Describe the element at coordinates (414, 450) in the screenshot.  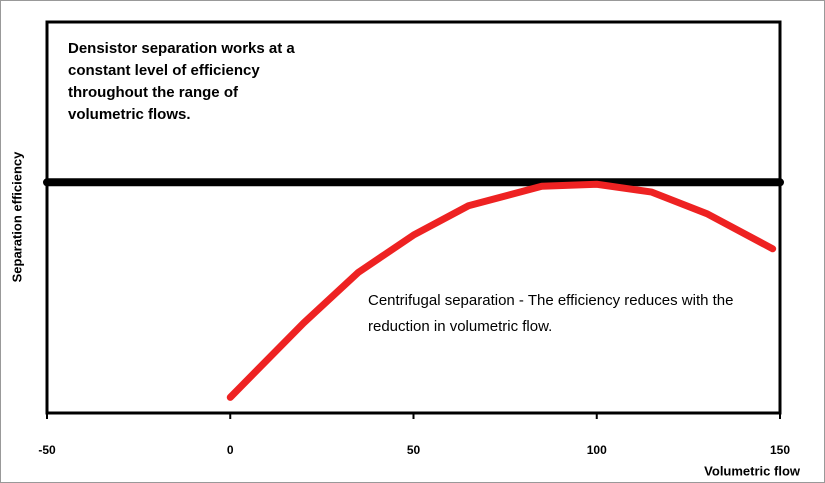
I see `x-tick-label: 50` at that location.